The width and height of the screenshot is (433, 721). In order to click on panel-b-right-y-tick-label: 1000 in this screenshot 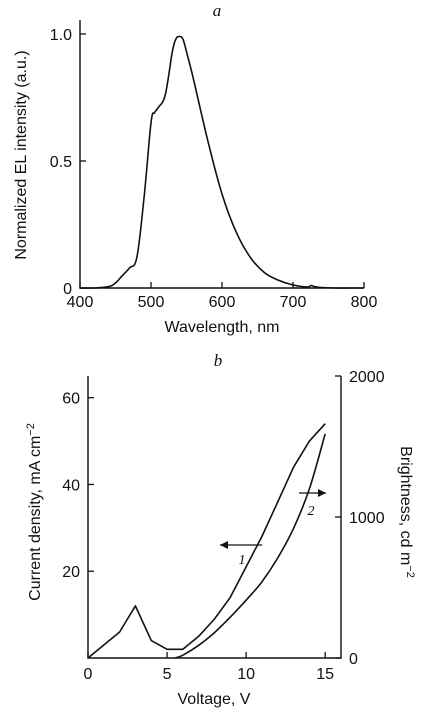, I will do `click(367, 518)`.